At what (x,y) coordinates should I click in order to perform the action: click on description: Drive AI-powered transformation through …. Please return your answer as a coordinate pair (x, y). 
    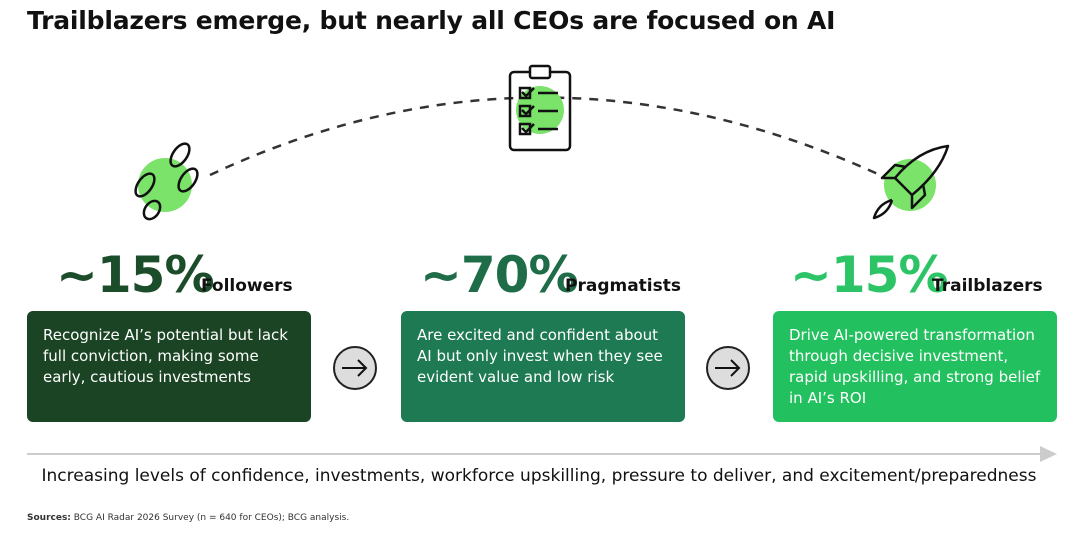
    Looking at the image, I should click on (915, 366).